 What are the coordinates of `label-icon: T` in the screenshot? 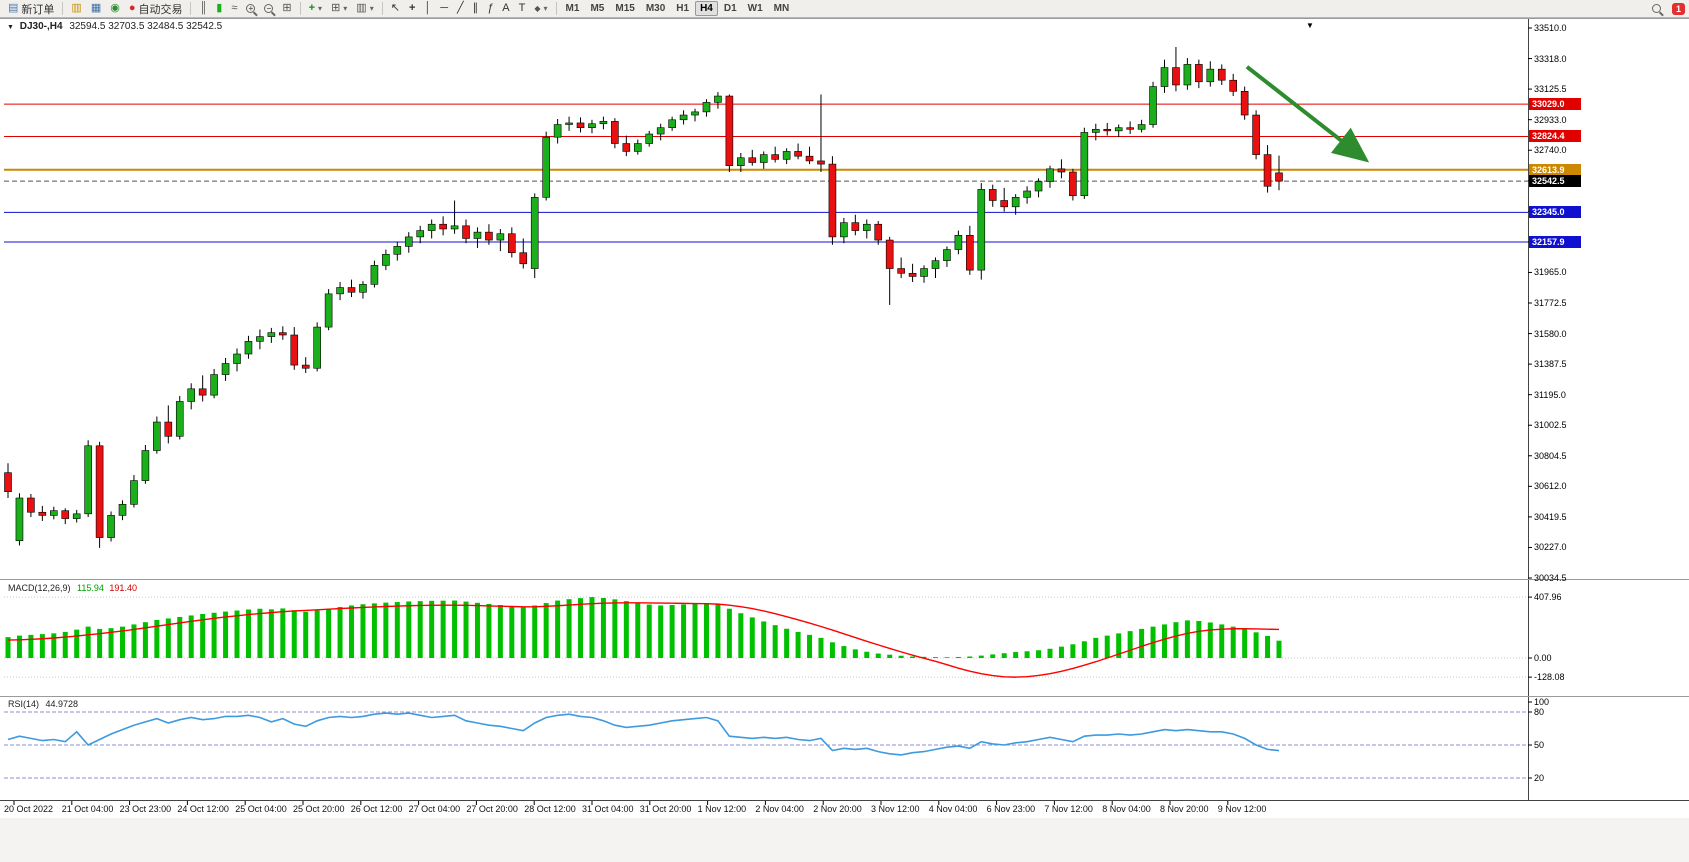 It's located at (522, 8).